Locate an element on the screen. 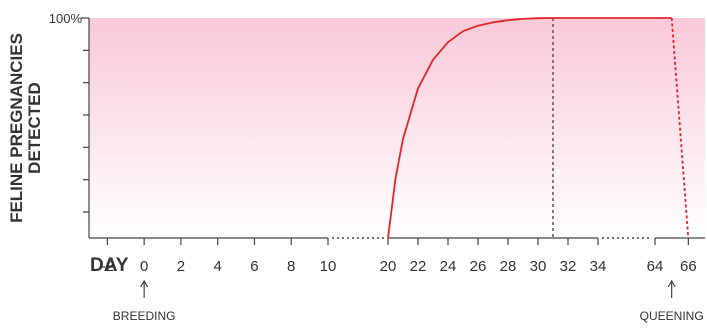 This screenshot has height=331, width=707. x-tick-label: 32 is located at coordinates (568, 266).